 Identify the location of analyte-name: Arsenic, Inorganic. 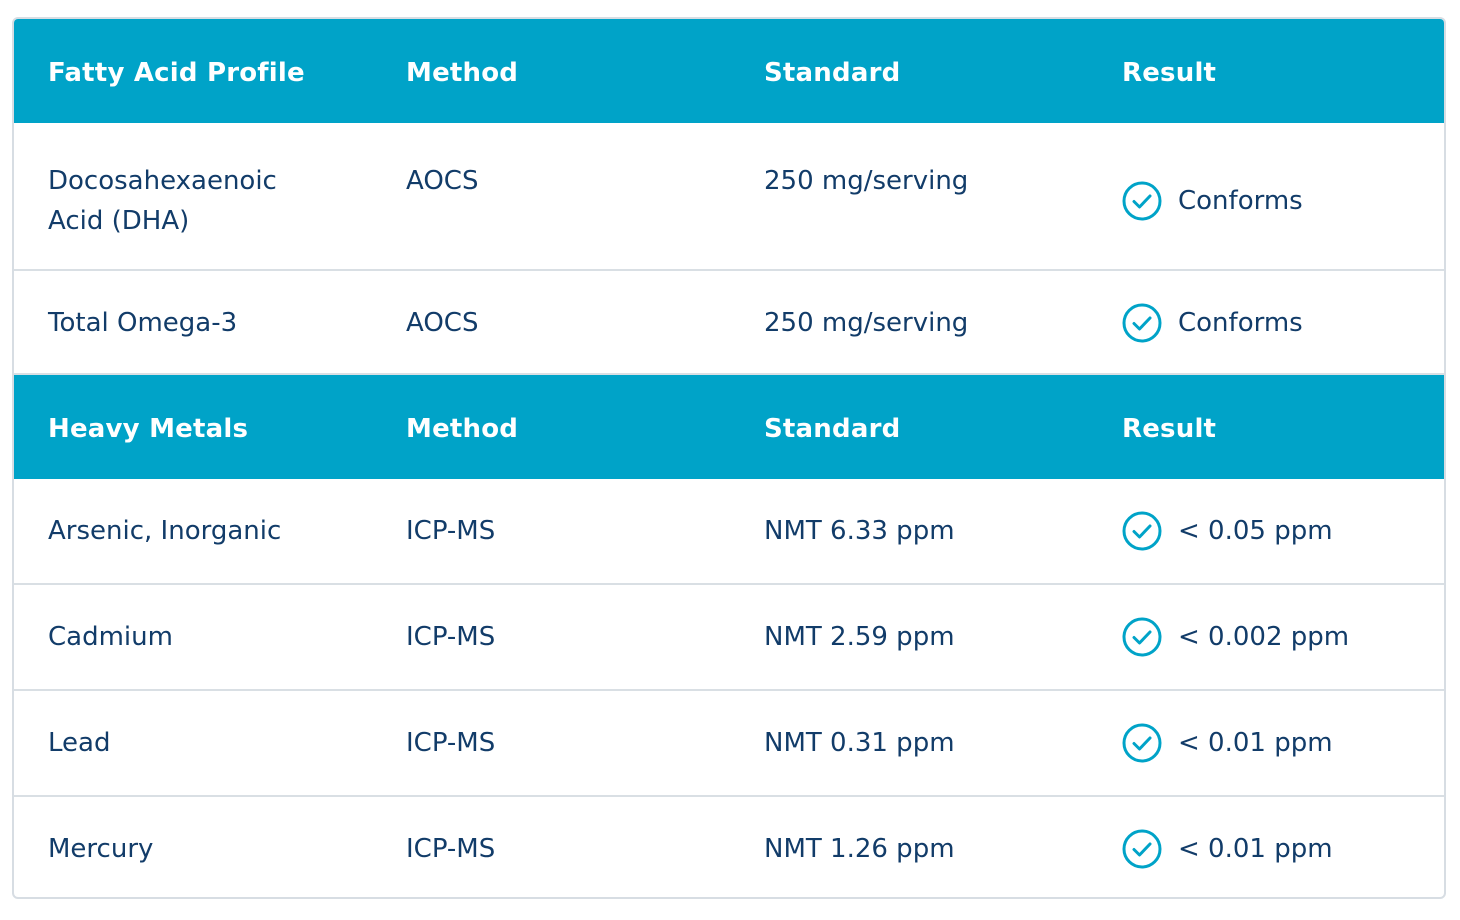
(165, 531).